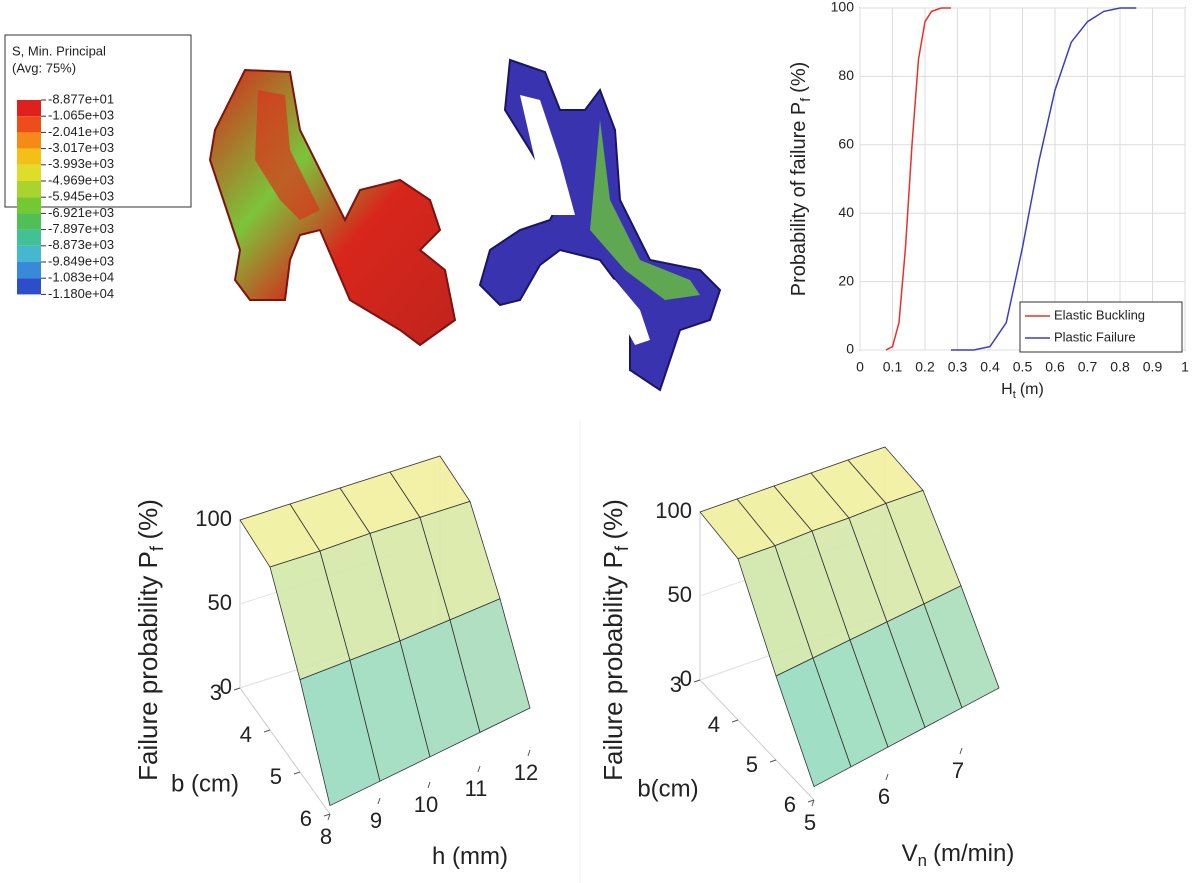 This screenshot has height=883, width=1195. Describe the element at coordinates (326, 836) in the screenshot. I see `y-tick-label: 8` at that location.